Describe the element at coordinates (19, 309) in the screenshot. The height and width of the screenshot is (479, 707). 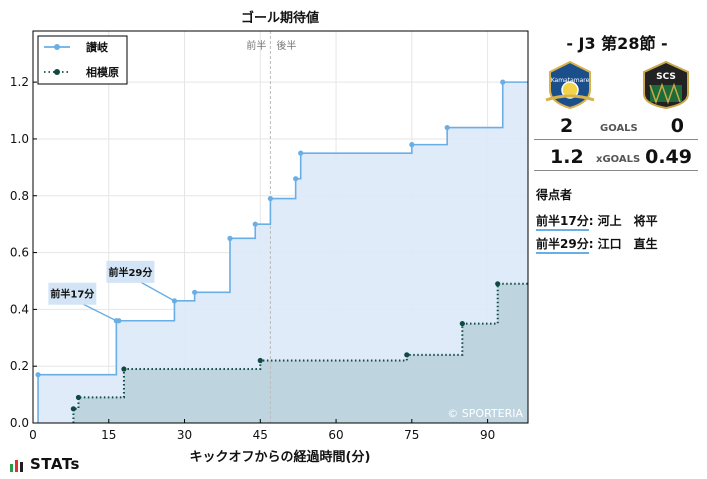
I see `y-tick-label: 0.4` at that location.